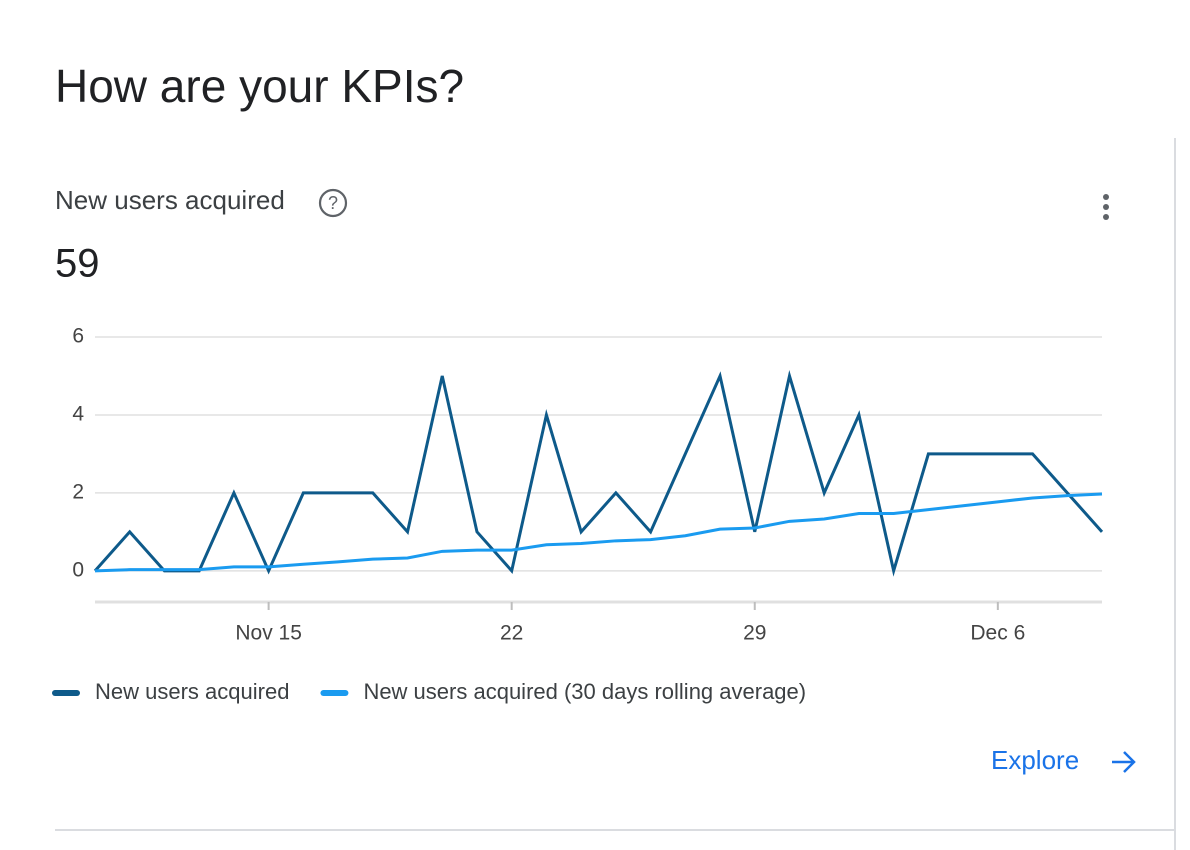 The image size is (1190, 850). I want to click on x-tick-label: Dec 6, so click(997, 633).